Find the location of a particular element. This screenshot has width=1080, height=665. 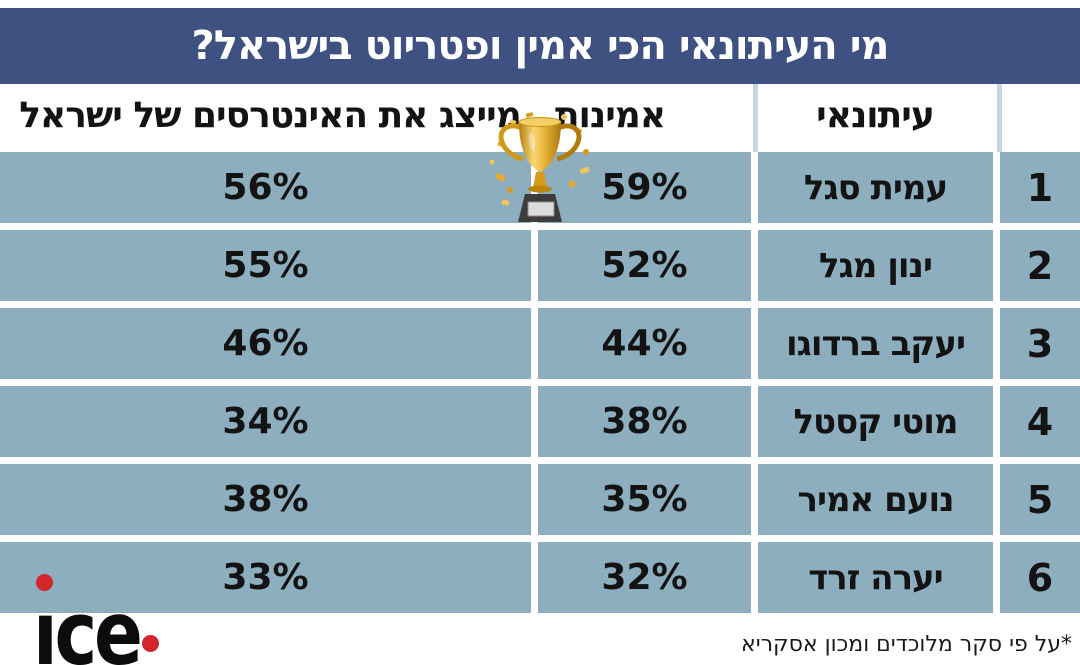

rank-cell: 6 is located at coordinates (1040, 577).